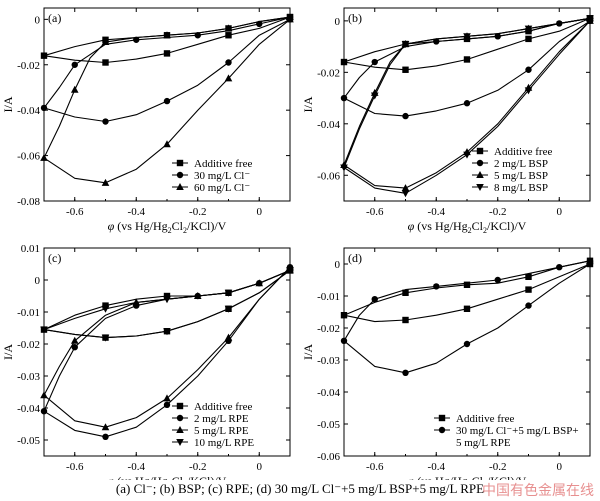 The width and height of the screenshot is (600, 501). I want to click on y-axis-label-b: I/A, so click(308, 104).